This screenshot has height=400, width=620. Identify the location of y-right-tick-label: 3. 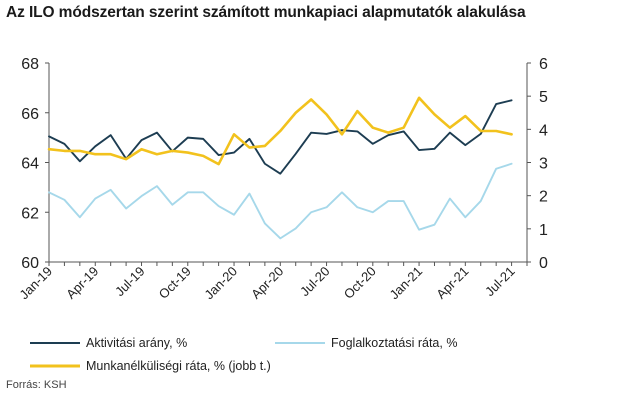
(543, 164).